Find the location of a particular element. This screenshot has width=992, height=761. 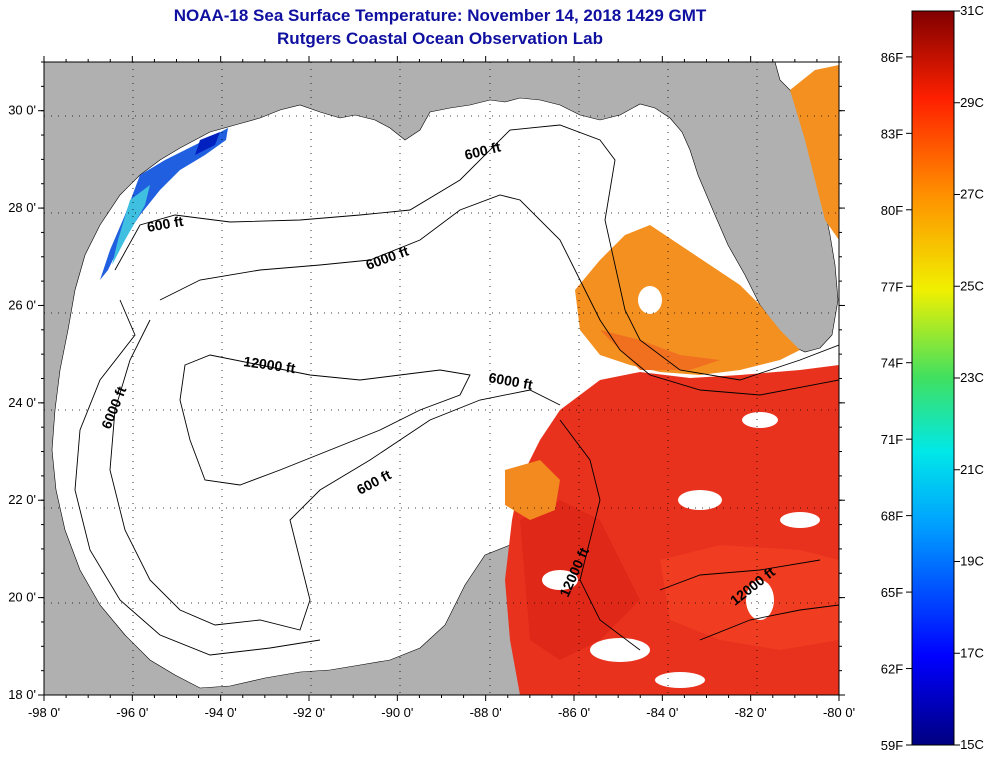

lat-tick-label: 22 0' is located at coordinates (22, 499).